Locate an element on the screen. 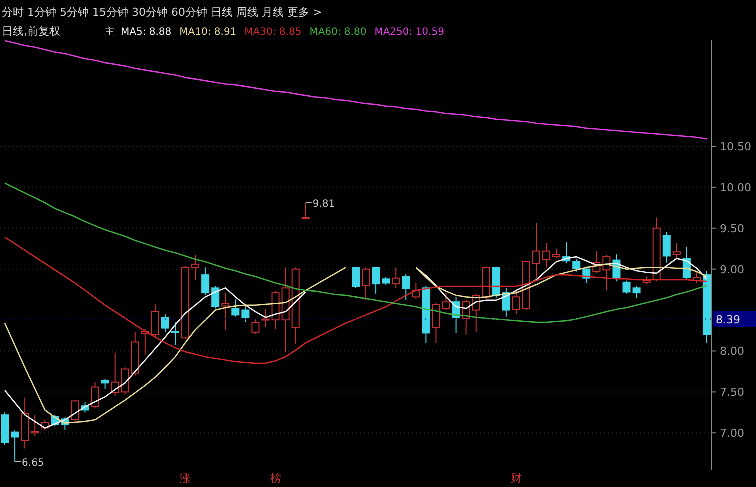 This screenshot has width=756, height=487. xtick: 榜 is located at coordinates (276, 478).